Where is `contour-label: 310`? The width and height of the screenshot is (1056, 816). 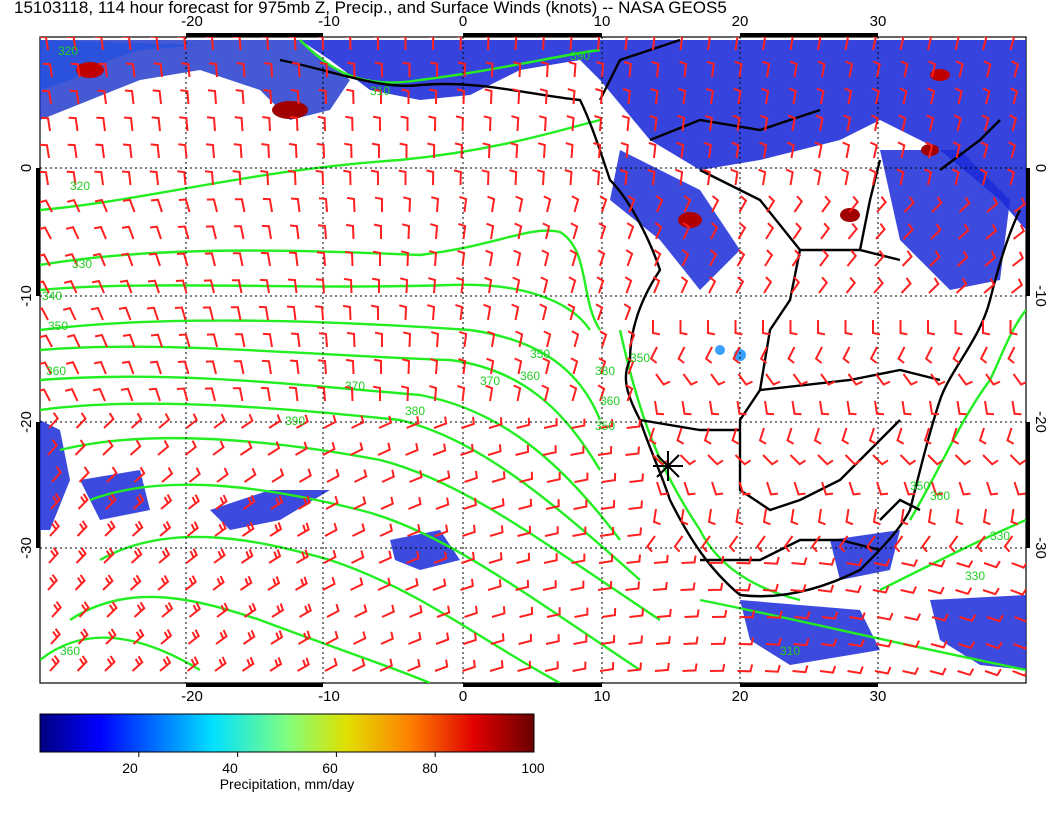
contour-label: 310 is located at coordinates (380, 91).